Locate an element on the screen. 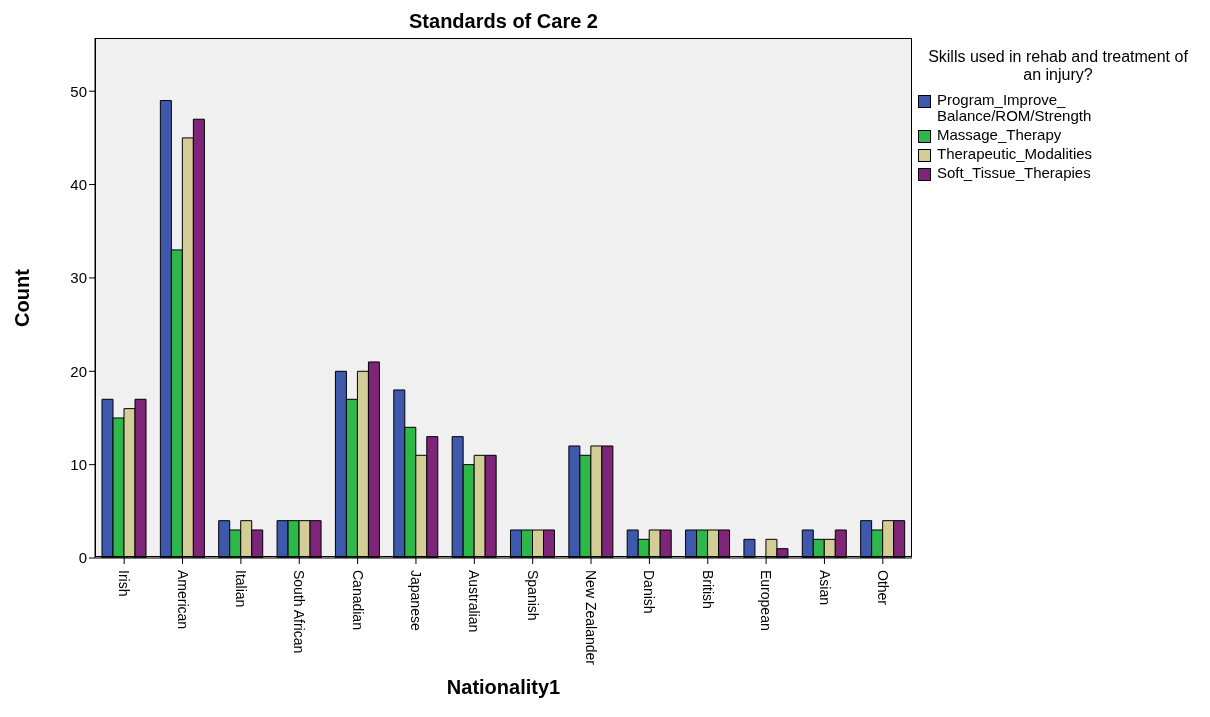  x-tick-label: New Zealander is located at coordinates (591, 618).